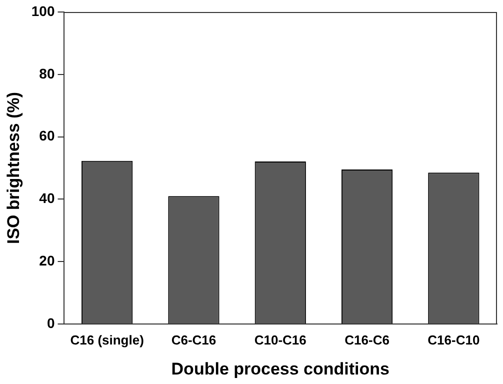 The height and width of the screenshot is (384, 503). What do you see at coordinates (47, 136) in the screenshot?
I see `y-tick-label: 60` at bounding box center [47, 136].